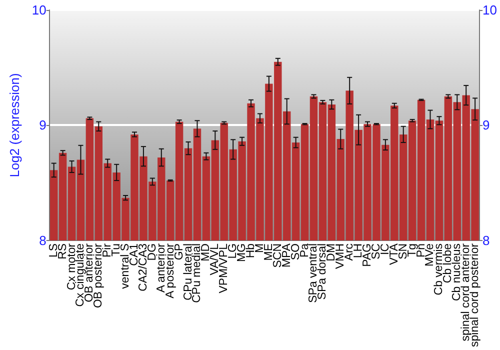  What do you see at coordinates (14, 125) in the screenshot?
I see `y-axis-title: Log2 (expression)` at bounding box center [14, 125].